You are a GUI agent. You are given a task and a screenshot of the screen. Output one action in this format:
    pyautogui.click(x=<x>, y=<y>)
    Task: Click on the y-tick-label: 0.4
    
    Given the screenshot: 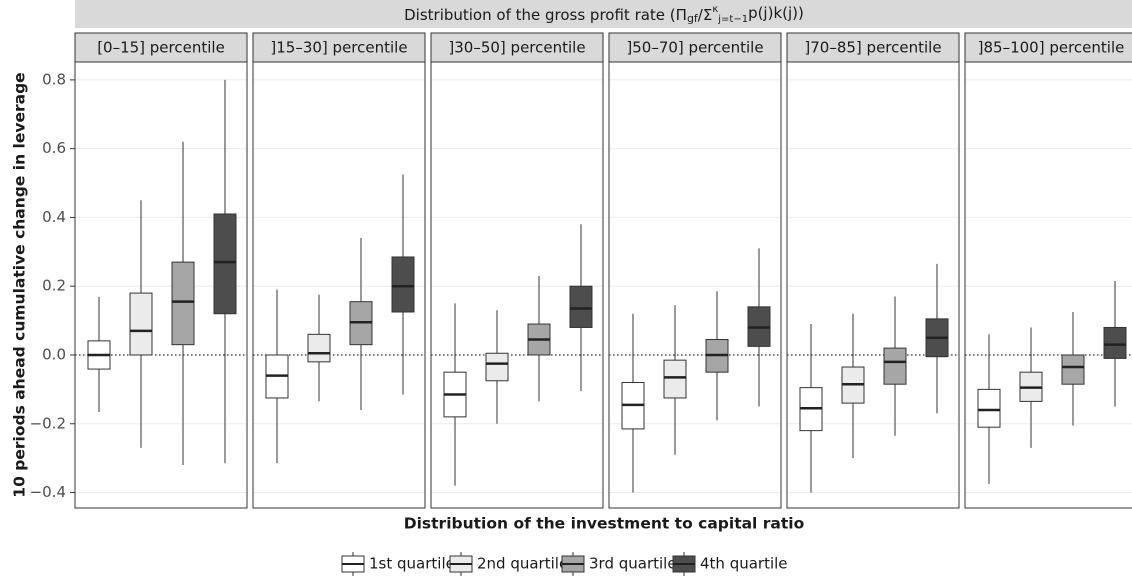 What is the action you would take?
    pyautogui.click(x=54, y=217)
    